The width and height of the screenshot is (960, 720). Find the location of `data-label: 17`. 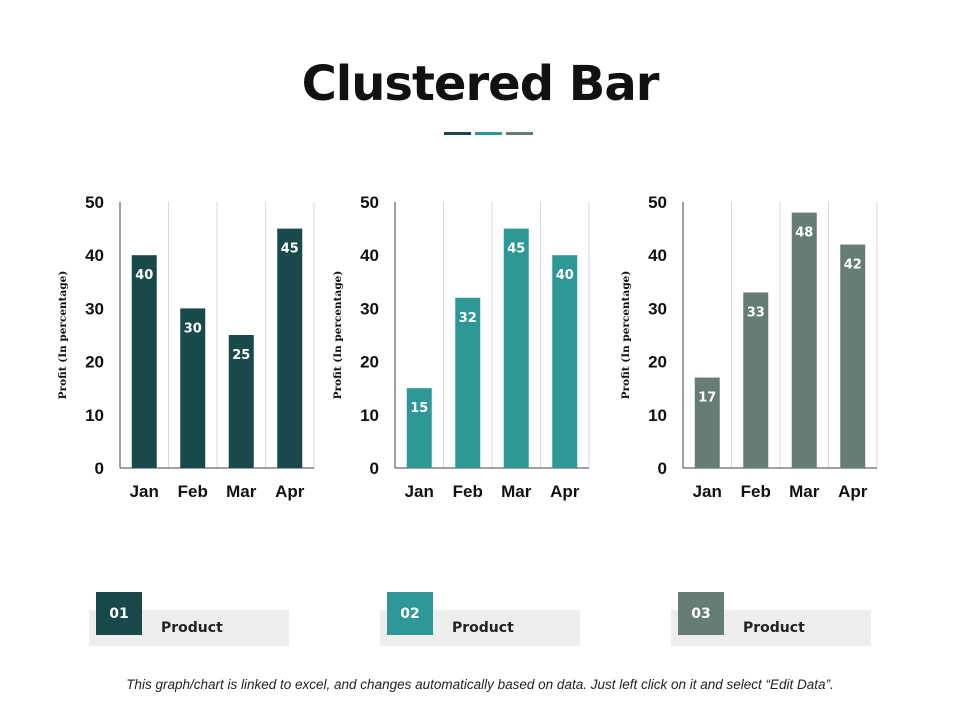

data-label: 17 is located at coordinates (707, 398).